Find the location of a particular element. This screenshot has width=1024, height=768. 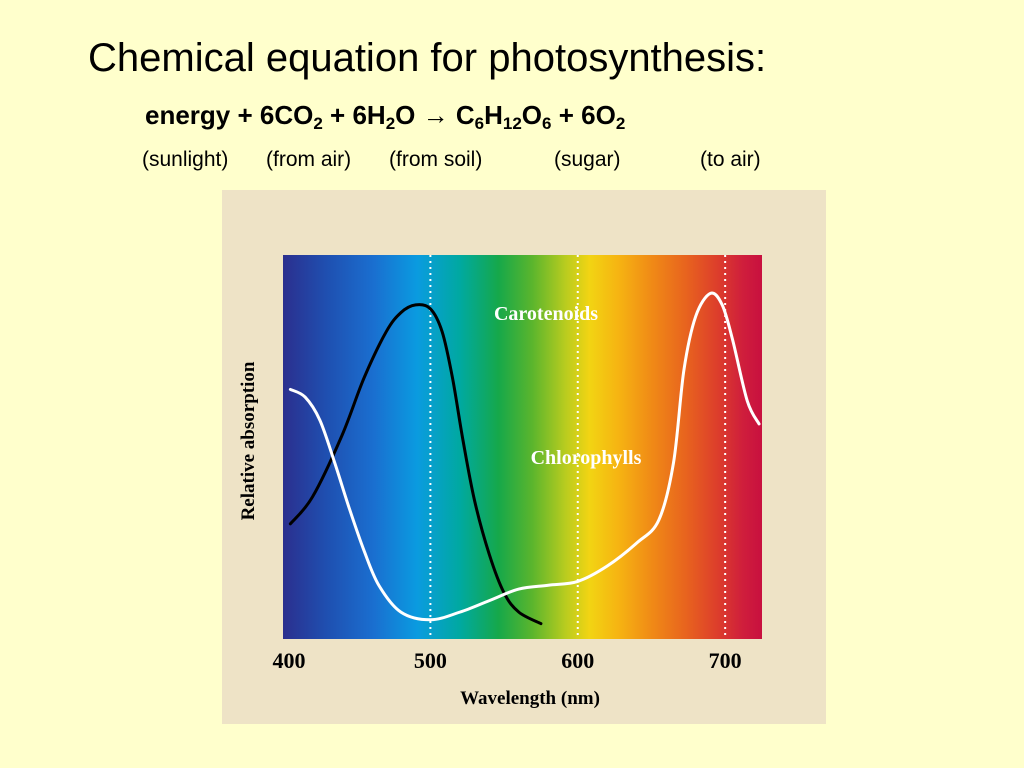

y-axis-label: Relative absorption is located at coordinates (248, 440).